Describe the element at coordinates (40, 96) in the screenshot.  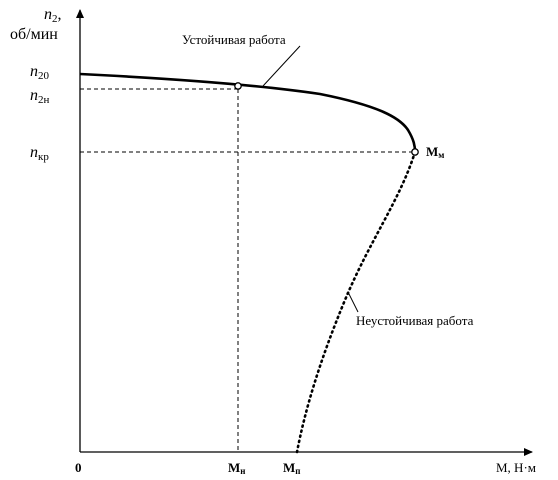
I see `n2n-label: n2н` at that location.